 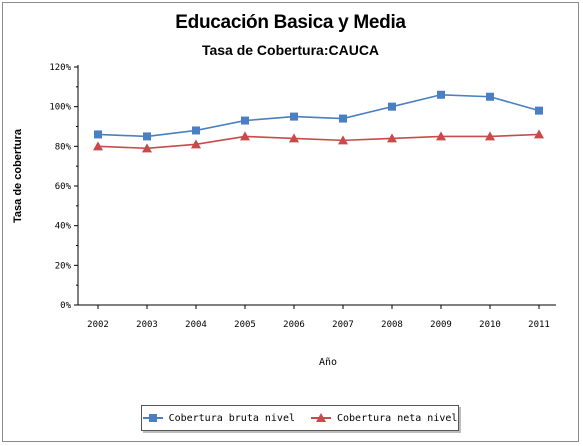 What do you see at coordinates (290, 50) in the screenshot?
I see `chart-subtitle: Tasa de Cobertura:CAUCA` at bounding box center [290, 50].